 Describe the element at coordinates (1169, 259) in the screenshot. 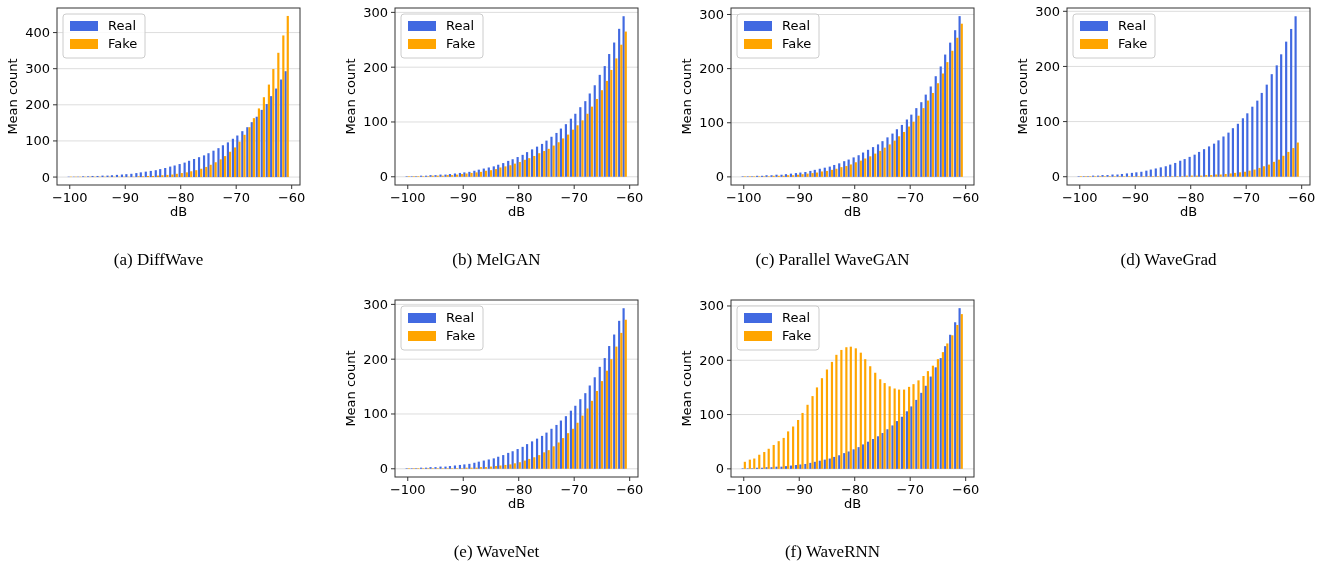

I see `text: (d) WaveGrad` at that location.